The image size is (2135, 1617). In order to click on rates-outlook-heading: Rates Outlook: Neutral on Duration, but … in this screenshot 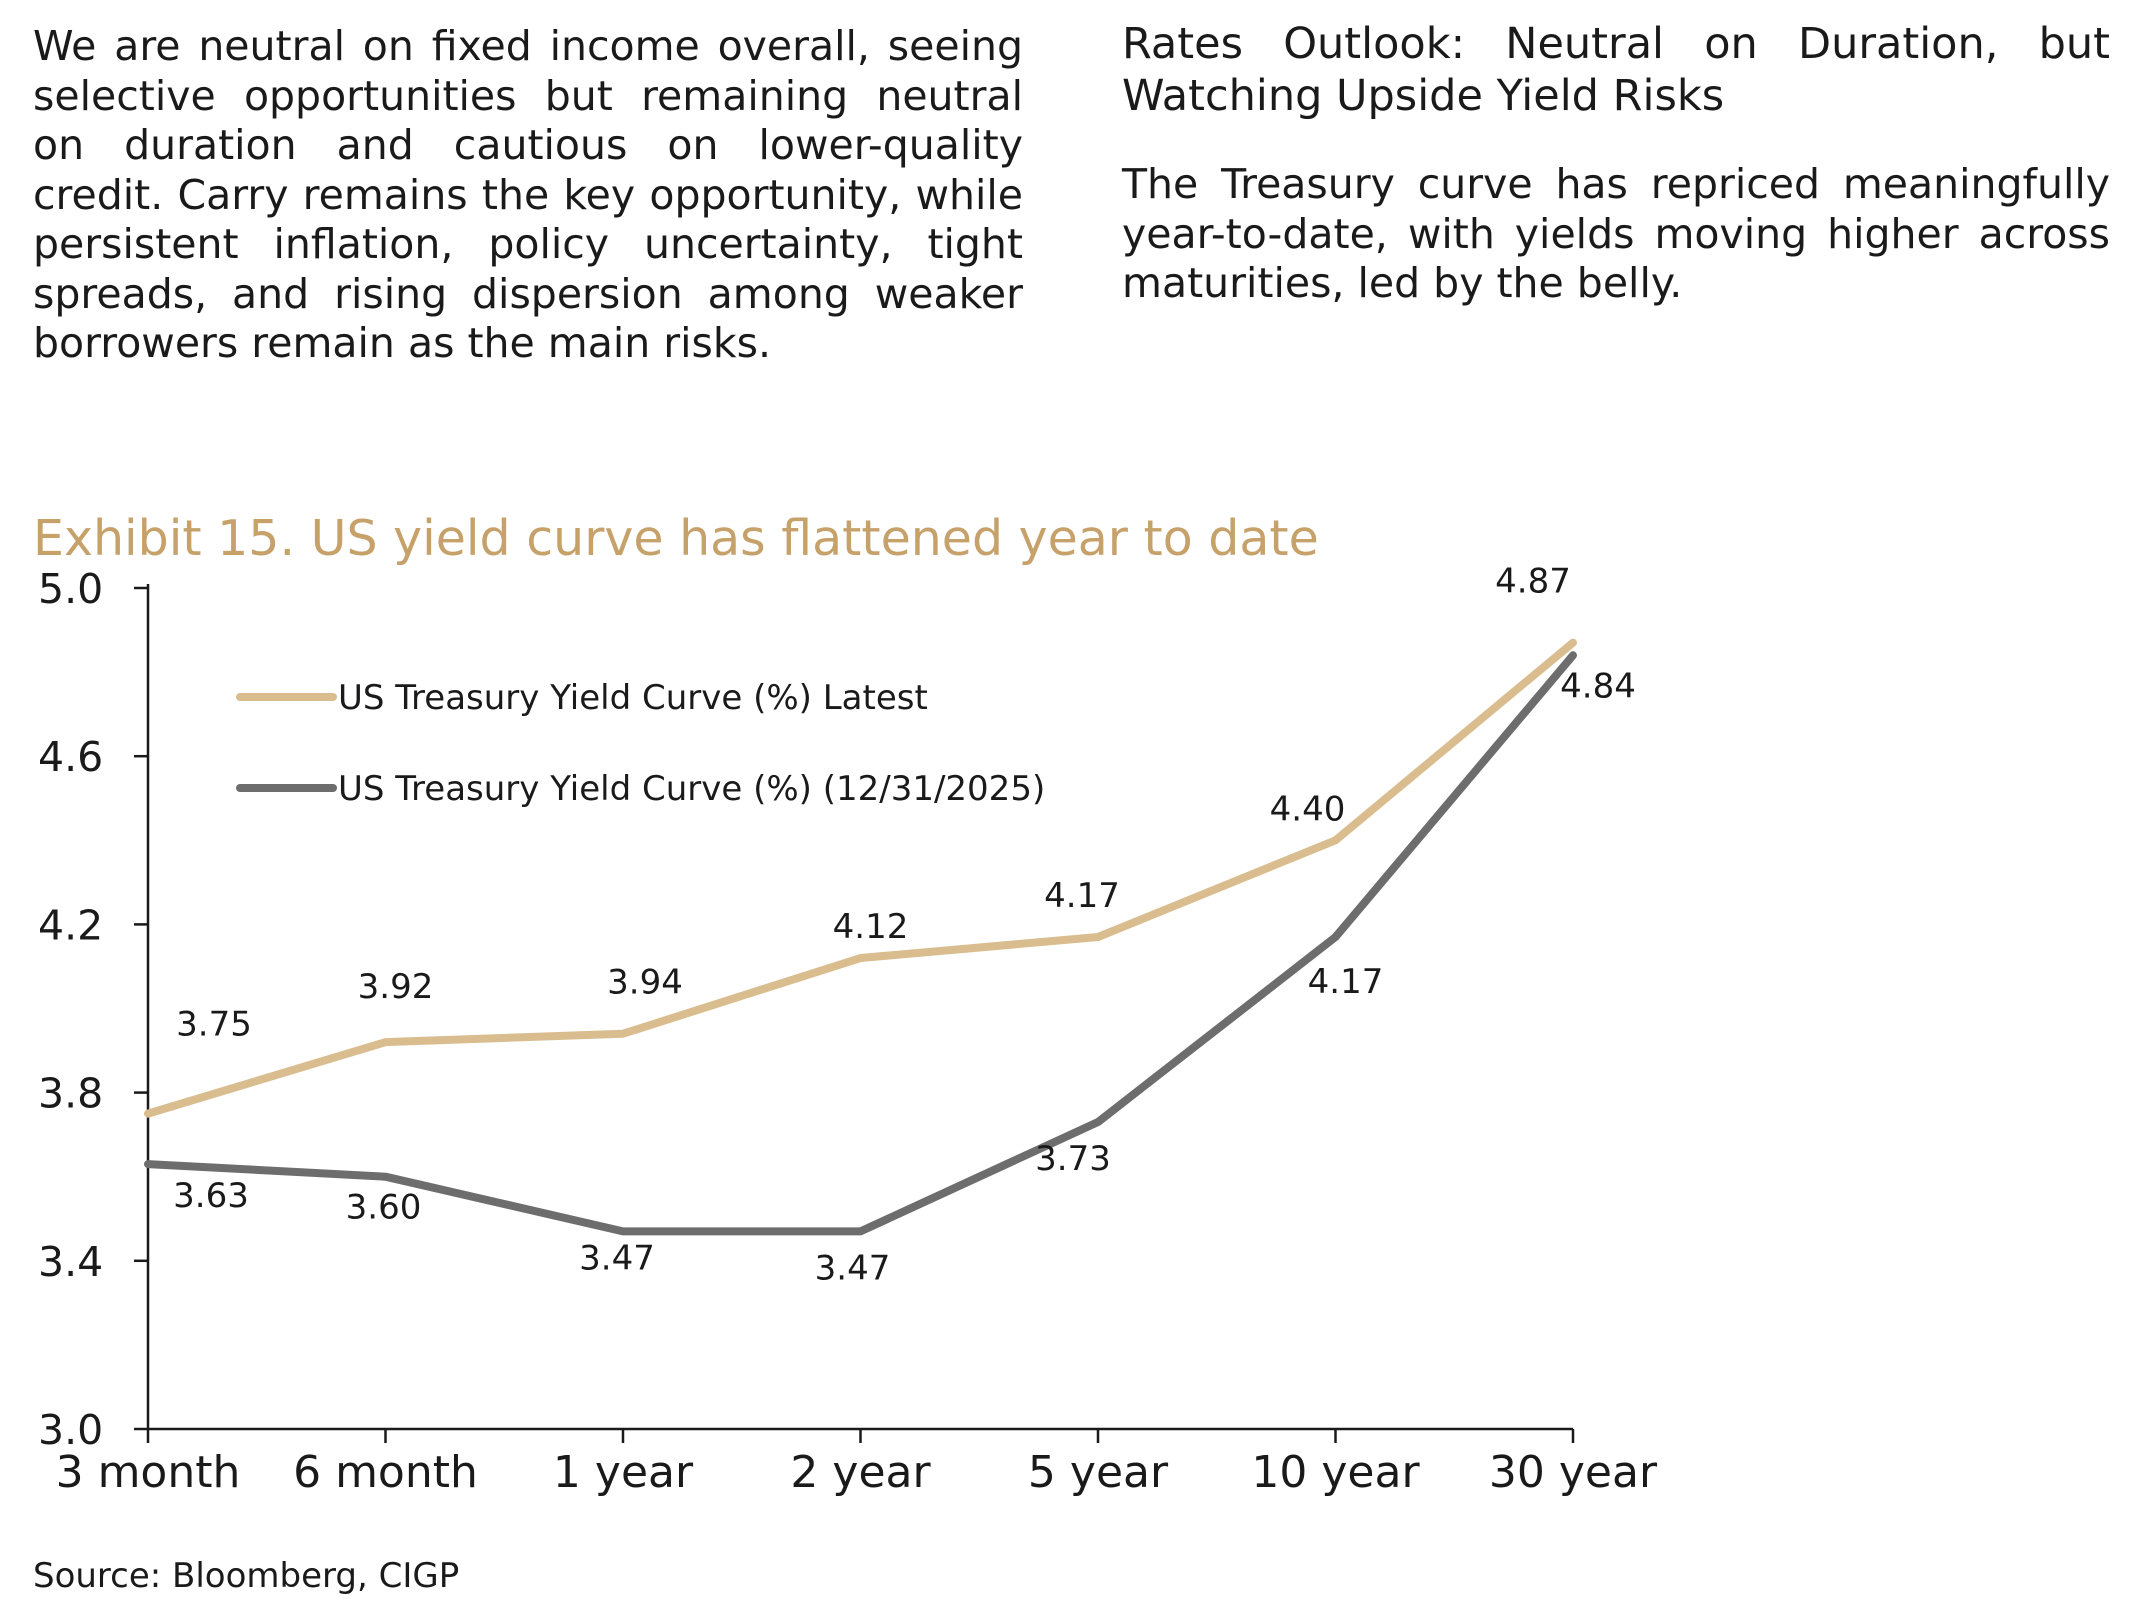, I will do `click(1616, 70)`.